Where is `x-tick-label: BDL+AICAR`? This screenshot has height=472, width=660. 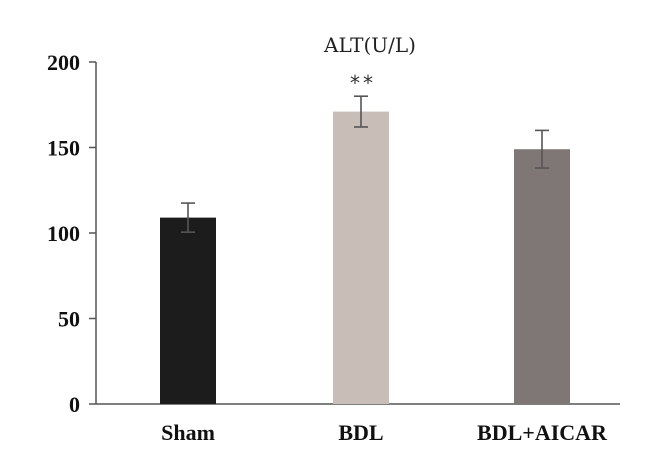 x-tick-label: BDL+AICAR is located at coordinates (542, 432).